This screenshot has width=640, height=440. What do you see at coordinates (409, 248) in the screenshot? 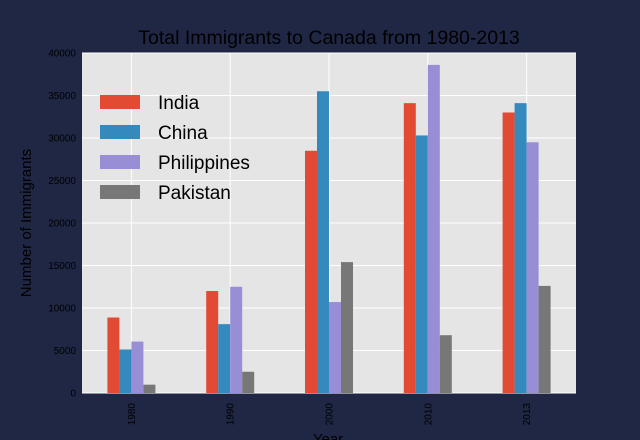
I see `bar-india-2010` at bounding box center [409, 248].